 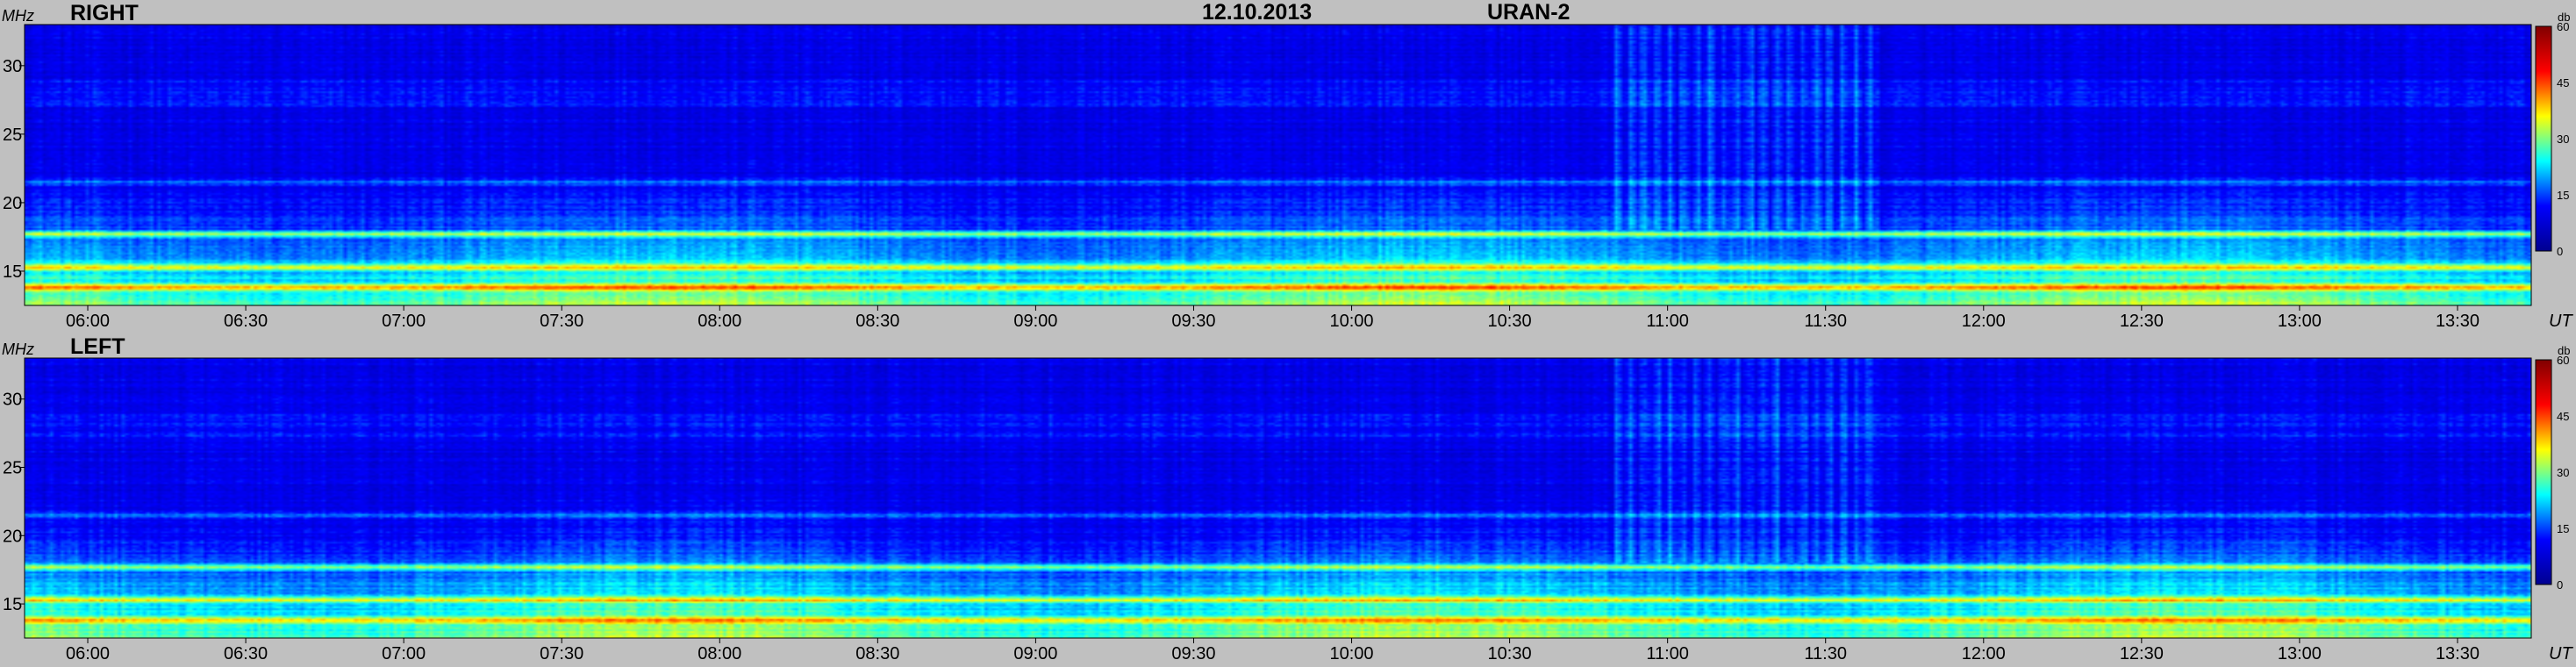 What do you see at coordinates (97, 346) in the screenshot?
I see `panel-label: LEFT` at bounding box center [97, 346].